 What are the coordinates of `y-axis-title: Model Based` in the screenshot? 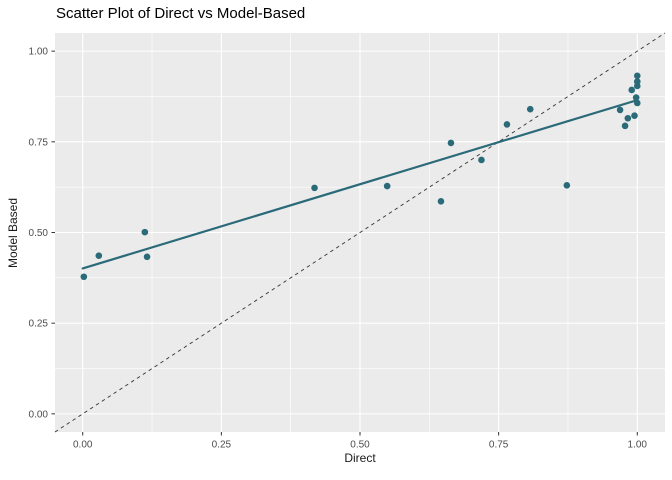 It's located at (13, 233).